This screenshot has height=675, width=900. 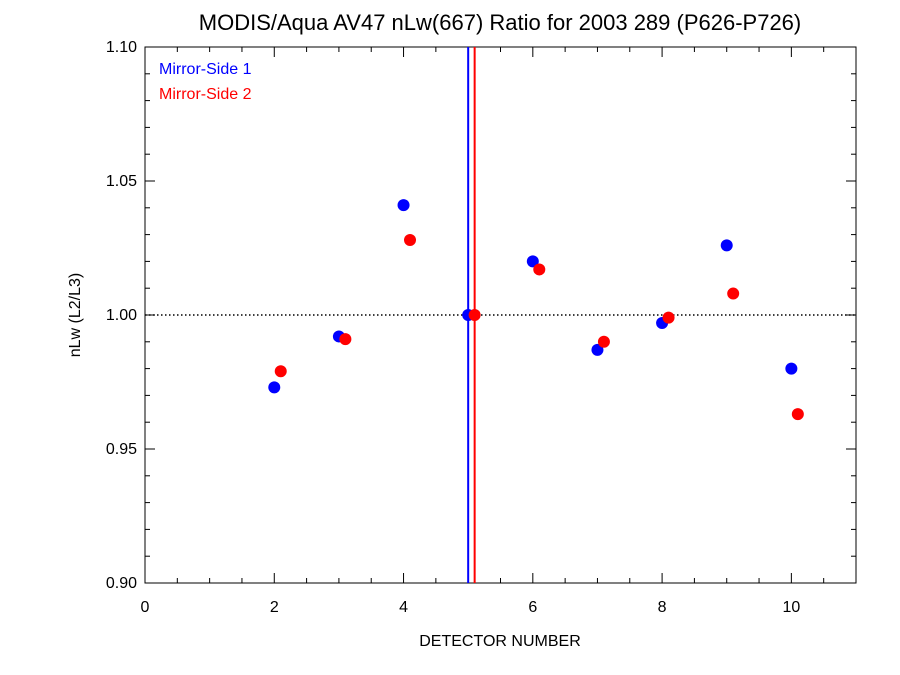 What do you see at coordinates (791, 607) in the screenshot?
I see `x-tick-label: 10` at bounding box center [791, 607].